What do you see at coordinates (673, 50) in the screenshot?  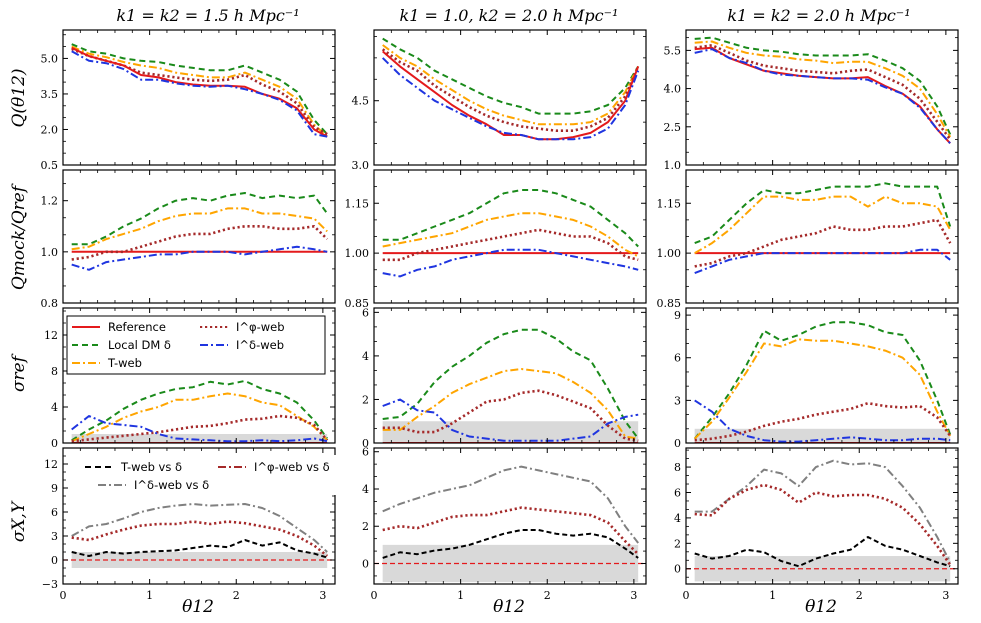 I see `ytick-label: 5.5` at bounding box center [673, 50].